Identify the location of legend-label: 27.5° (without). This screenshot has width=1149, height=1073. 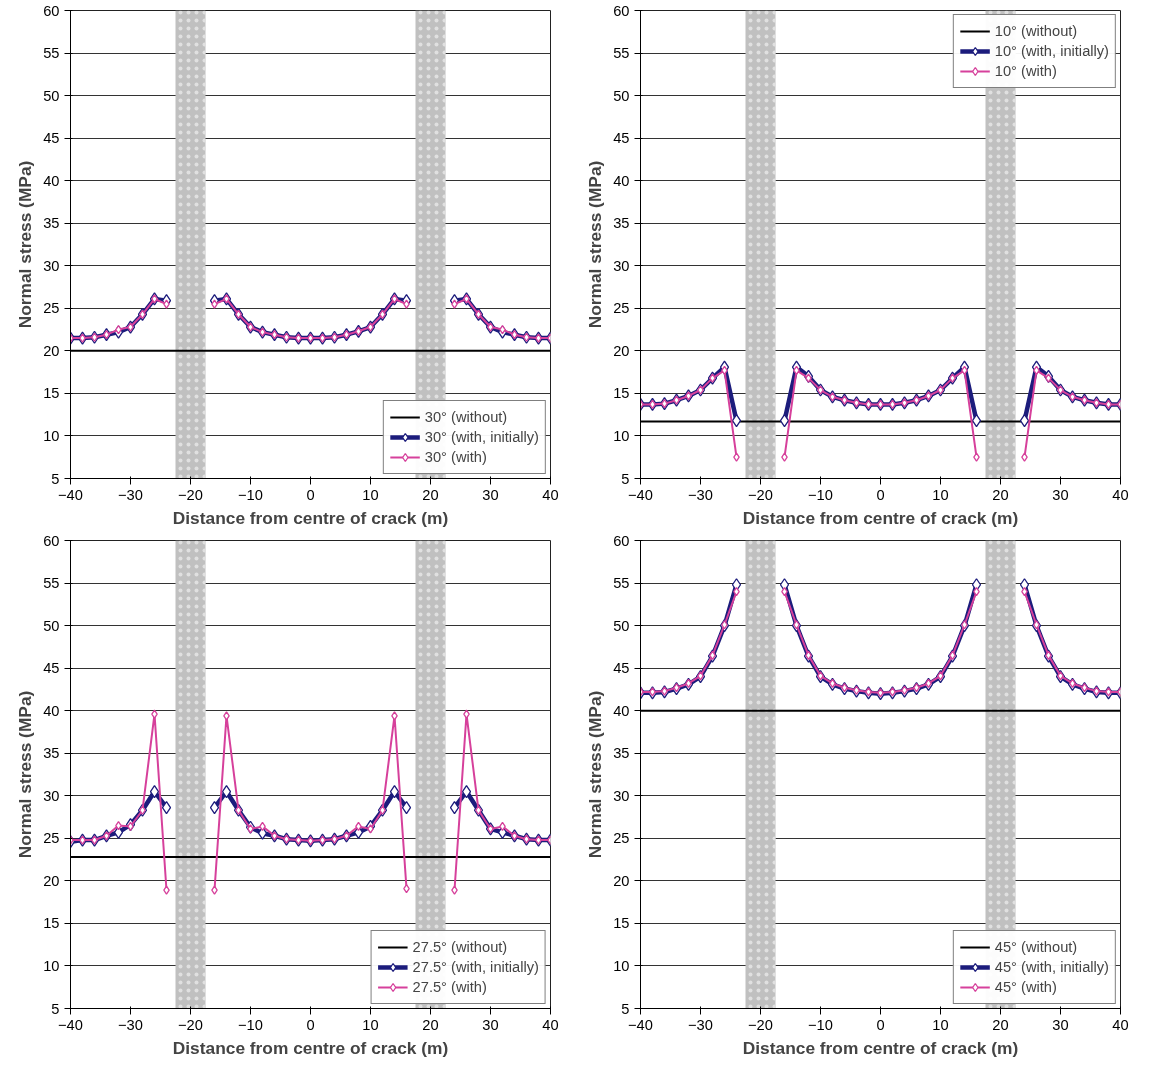
(460, 947).